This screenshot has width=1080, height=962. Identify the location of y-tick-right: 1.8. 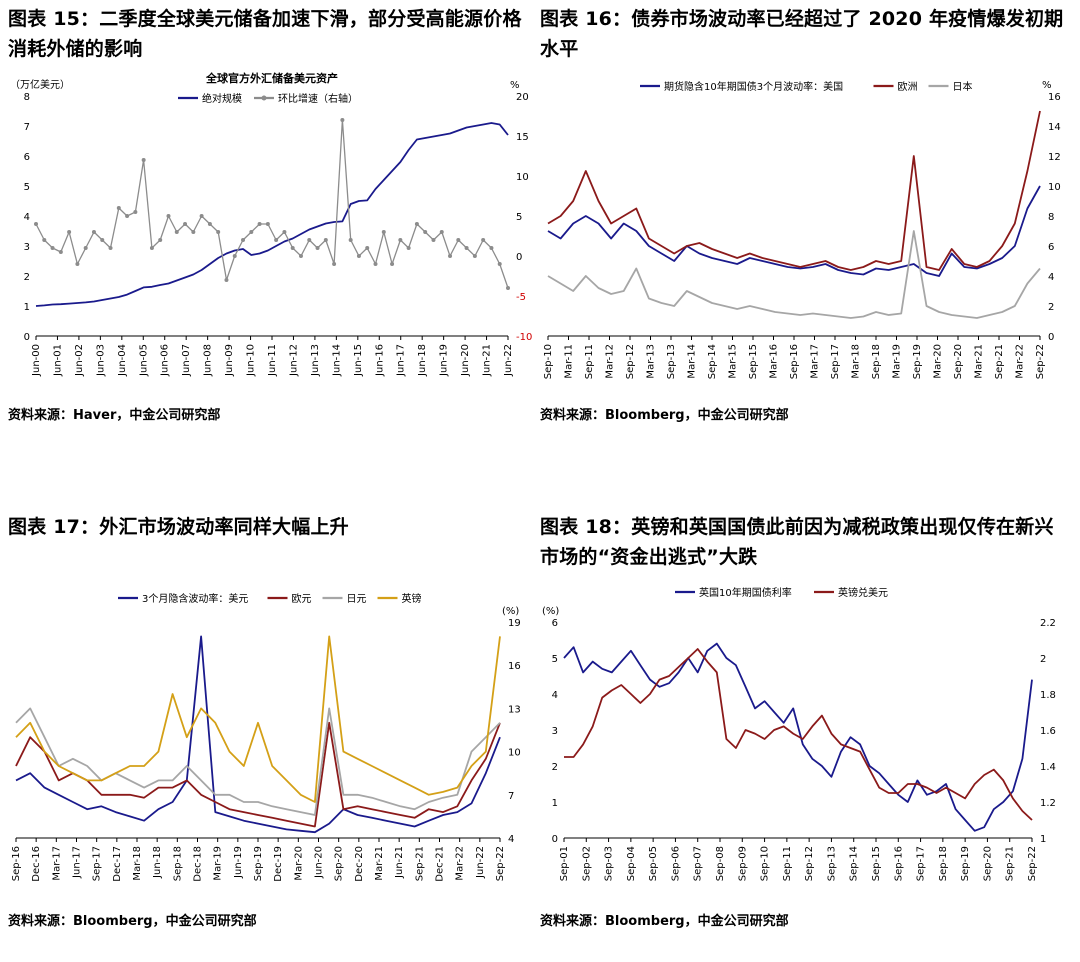
(1048, 695).